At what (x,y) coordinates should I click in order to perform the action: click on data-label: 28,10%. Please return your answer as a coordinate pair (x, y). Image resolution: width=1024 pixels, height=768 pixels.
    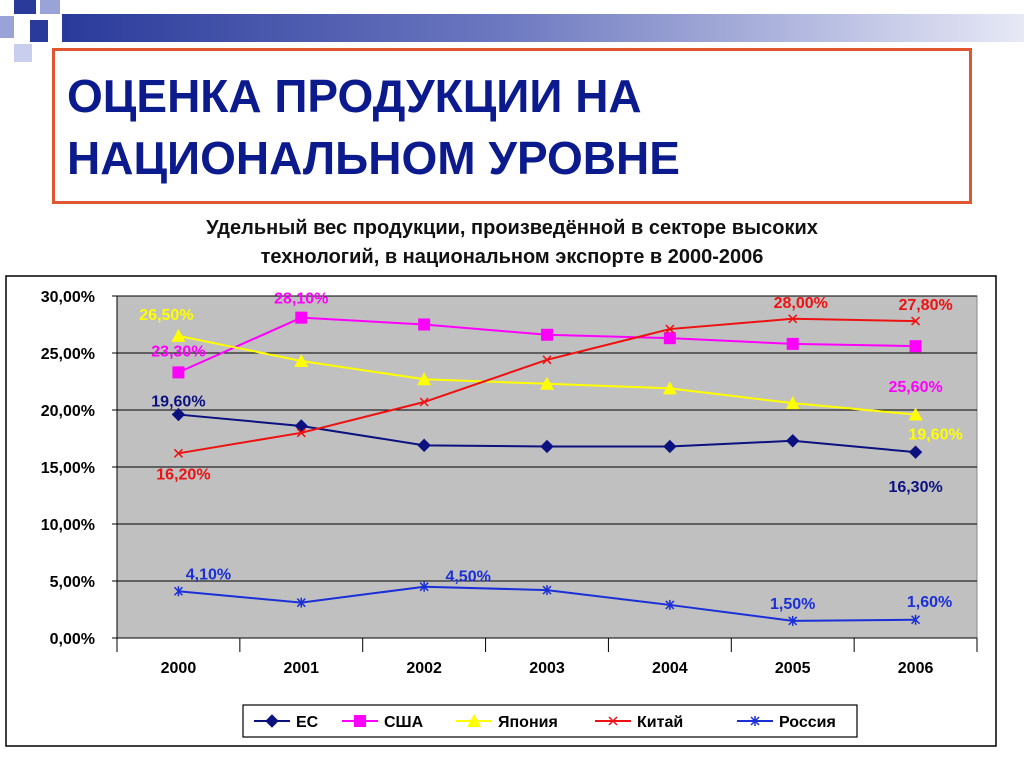
    Looking at the image, I should click on (301, 299).